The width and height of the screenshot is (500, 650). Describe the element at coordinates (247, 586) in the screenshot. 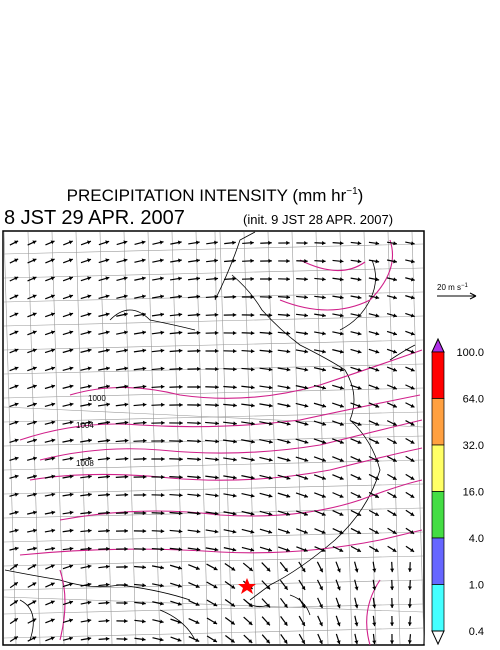

I see `location-star` at that location.